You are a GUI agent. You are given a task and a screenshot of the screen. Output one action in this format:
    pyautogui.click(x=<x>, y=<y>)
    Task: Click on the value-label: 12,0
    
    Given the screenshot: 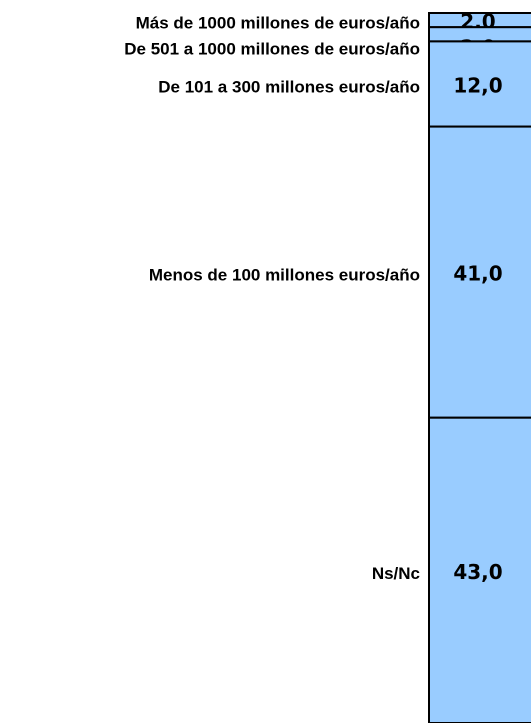 What is the action you would take?
    pyautogui.click(x=477, y=86)
    